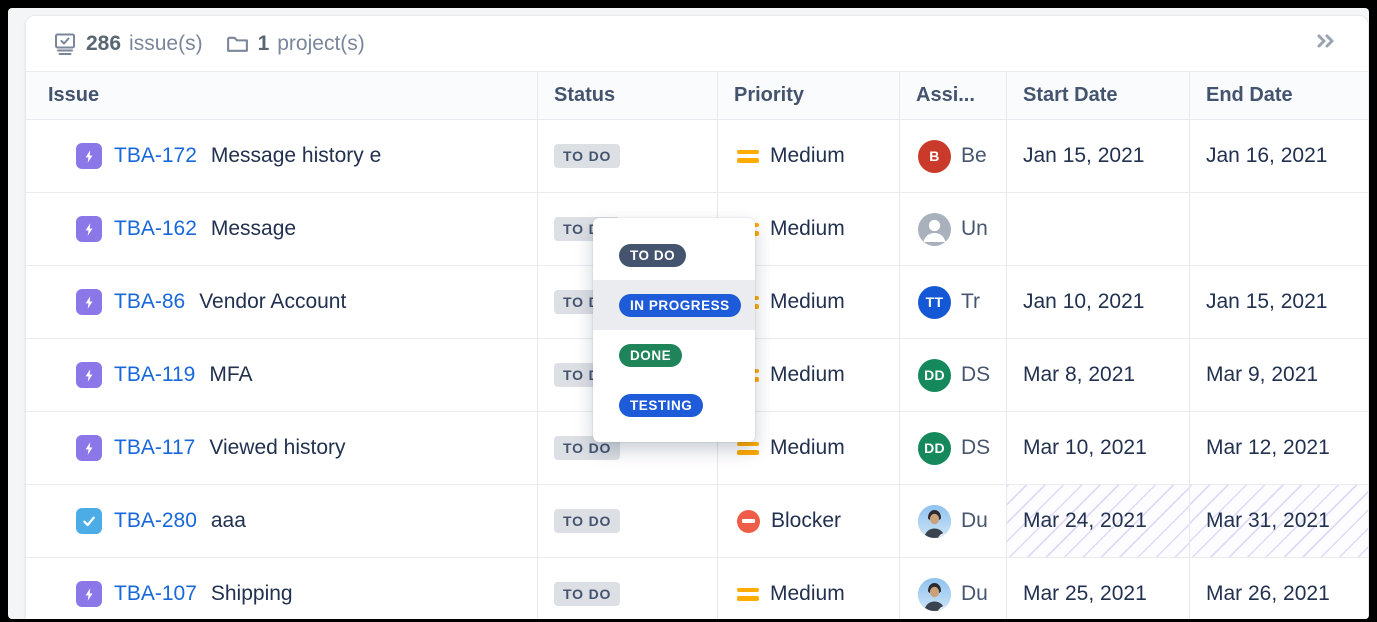 Image resolution: width=1377 pixels, height=622 pixels. What do you see at coordinates (1249, 95) in the screenshot?
I see `column-header-end-date: End Date` at bounding box center [1249, 95].